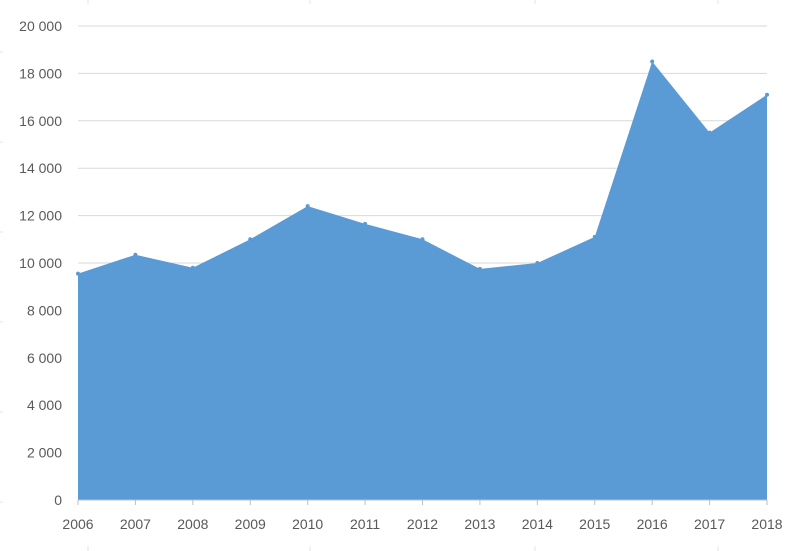 This screenshot has height=551, width=800. Describe the element at coordinates (40, 121) in the screenshot. I see `y-tick-label: 16 000` at that location.